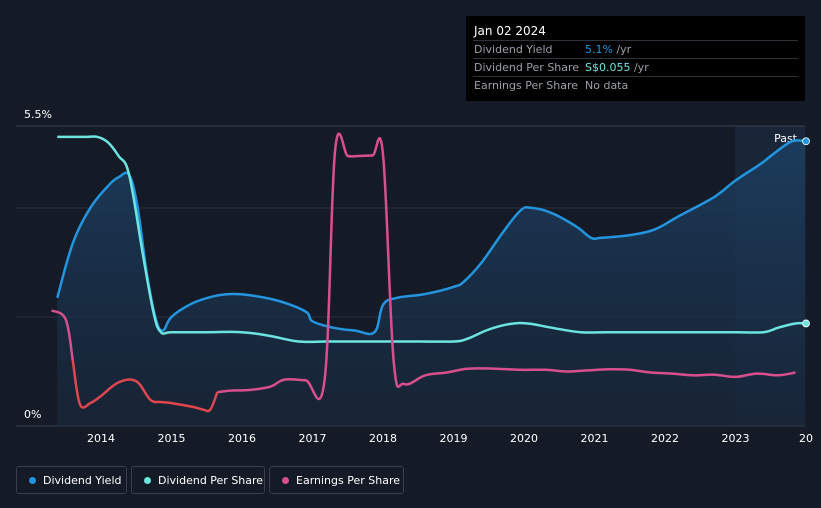  Describe the element at coordinates (665, 438) in the screenshot. I see `x-tick-label: 2022` at that location.